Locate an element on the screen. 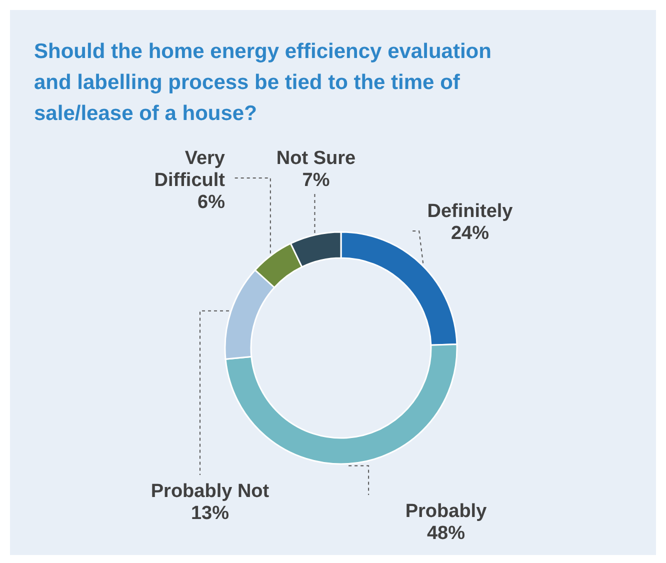 This screenshot has height=563, width=666. data-label: 13% is located at coordinates (210, 513).